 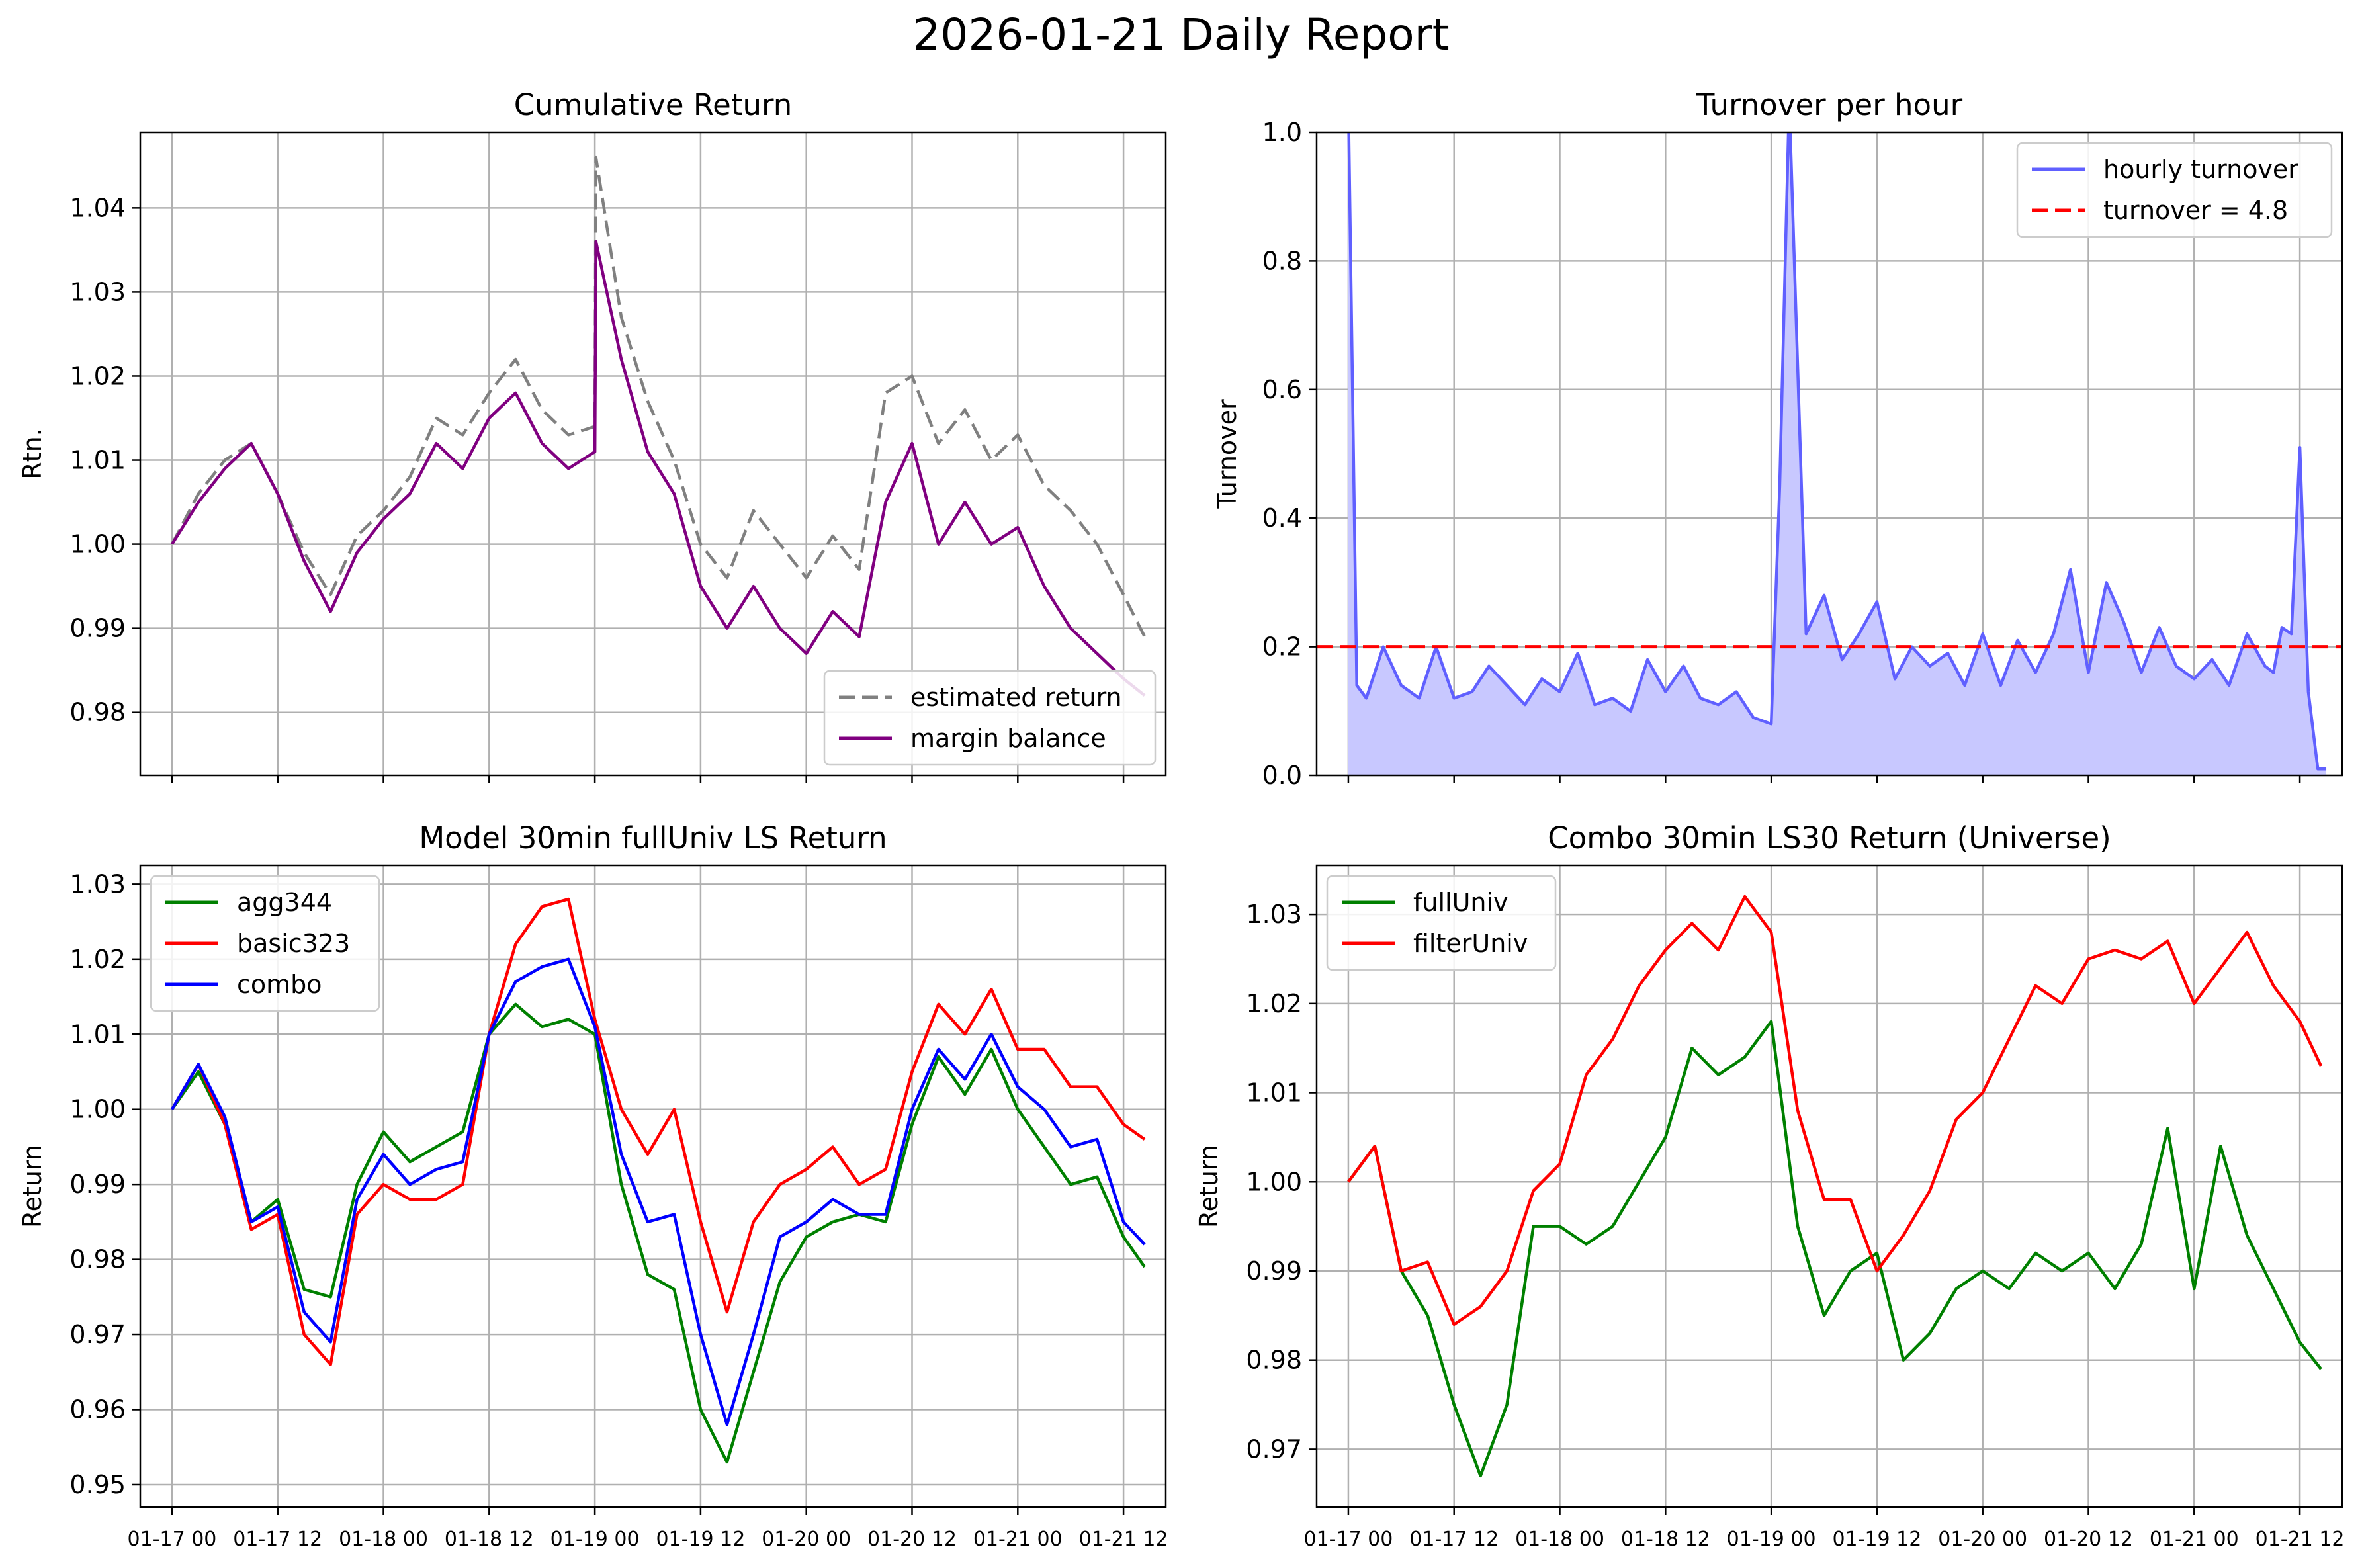 I want to click on series-line-filterUniv, so click(x=1835, y=1111).